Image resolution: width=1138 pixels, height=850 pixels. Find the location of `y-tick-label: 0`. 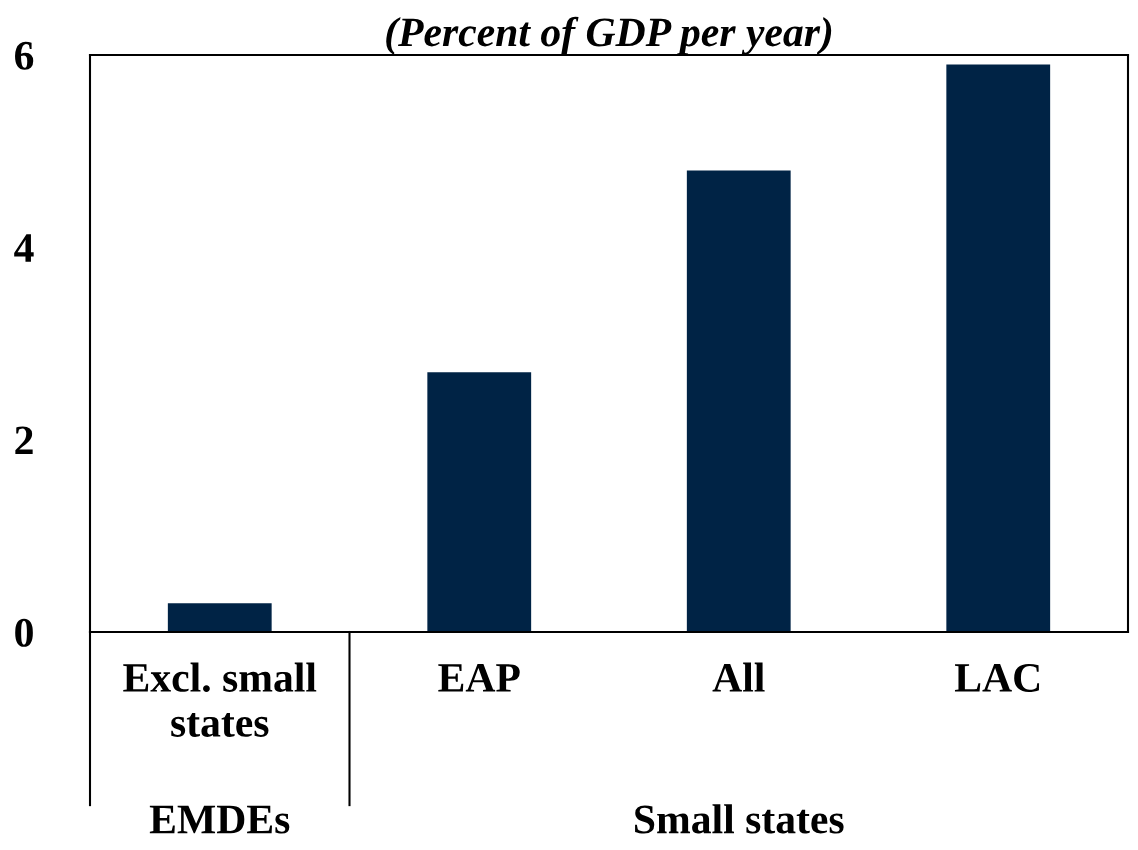

y-tick-label: 0 is located at coordinates (24, 632).